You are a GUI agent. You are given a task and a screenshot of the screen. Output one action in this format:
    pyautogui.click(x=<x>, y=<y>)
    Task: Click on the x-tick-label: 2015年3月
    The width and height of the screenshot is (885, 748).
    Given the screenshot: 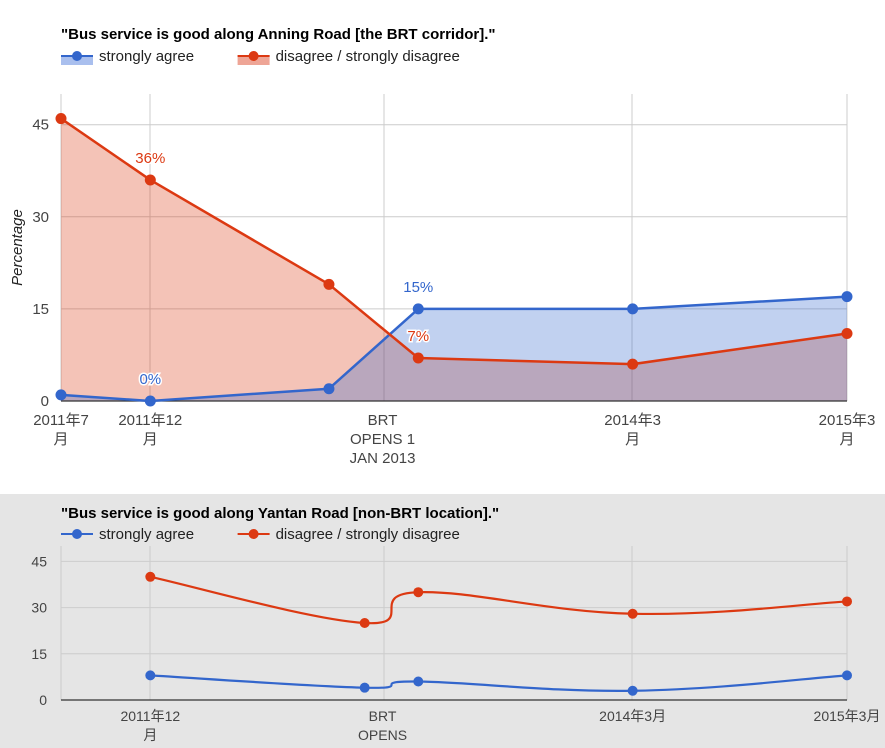 What is the action you would take?
    pyautogui.click(x=847, y=716)
    